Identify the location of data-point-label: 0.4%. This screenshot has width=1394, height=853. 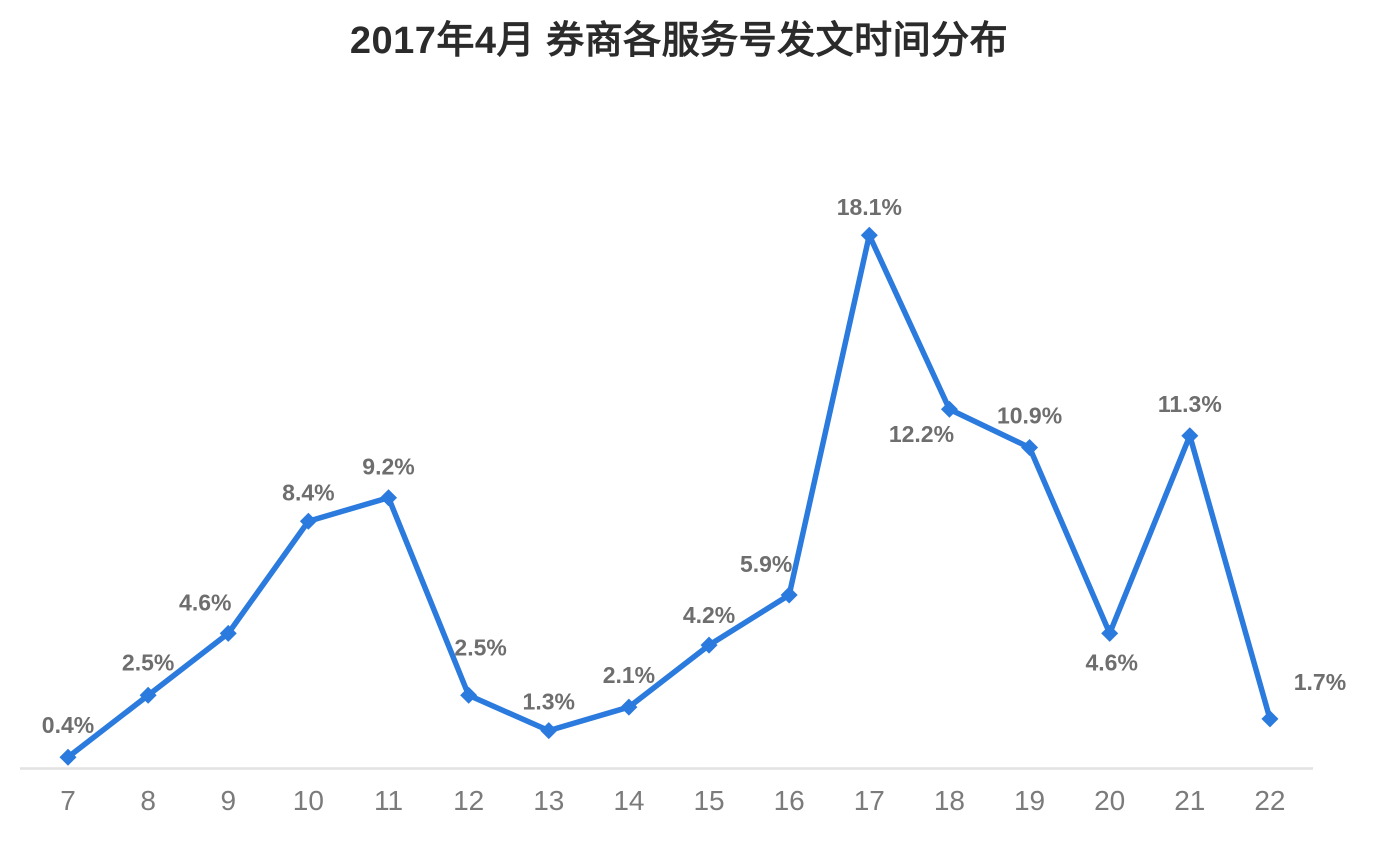
(68, 725).